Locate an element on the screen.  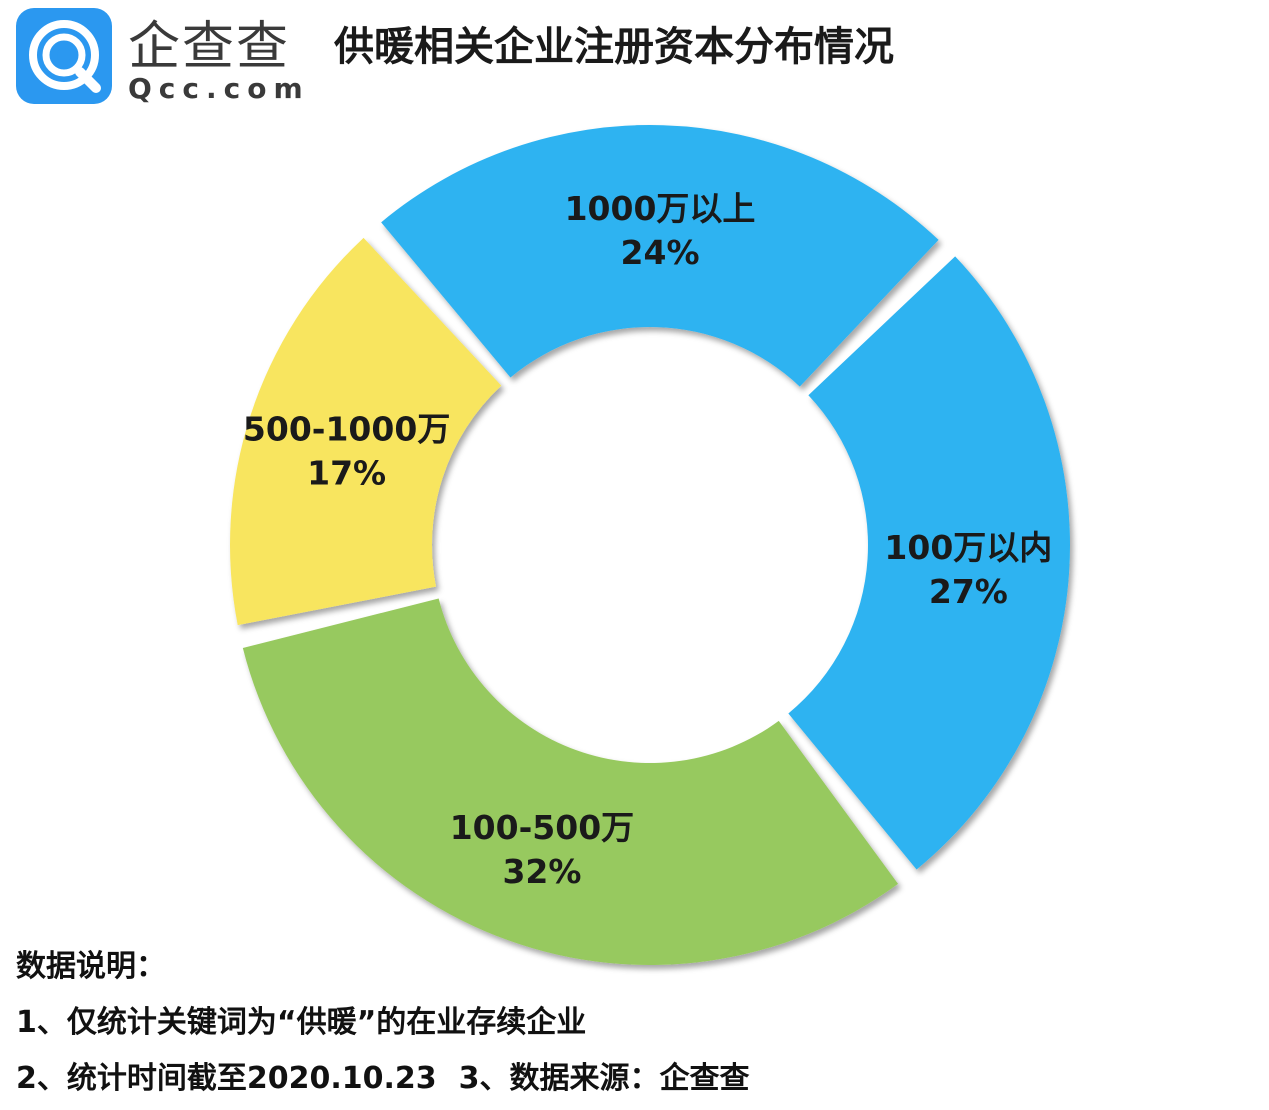
notes-heading: 数据说明： is located at coordinates (91, 966).